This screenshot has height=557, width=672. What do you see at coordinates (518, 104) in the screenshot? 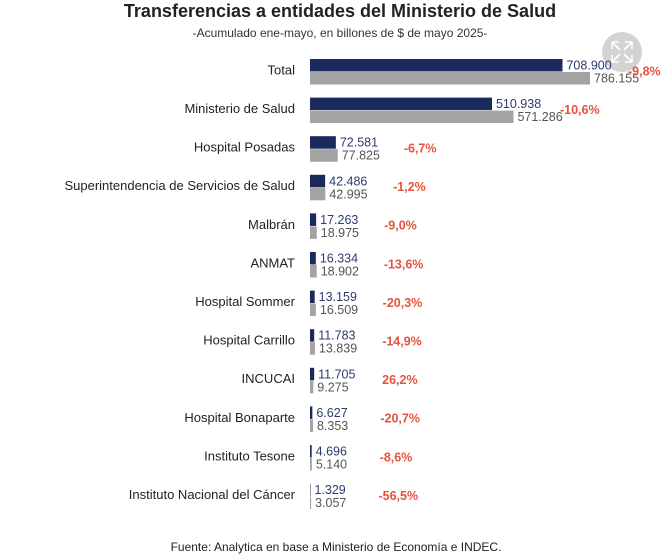
I see `value-label: 510.938` at bounding box center [518, 104].